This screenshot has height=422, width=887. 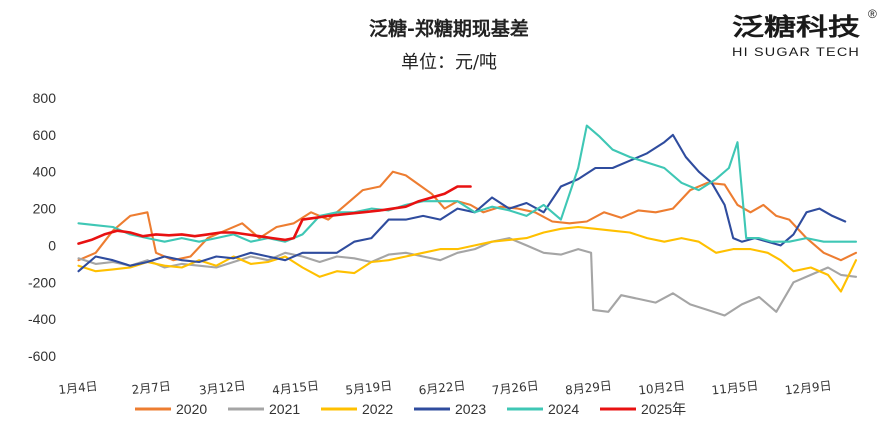 What do you see at coordinates (450, 409) in the screenshot?
I see `legend-item: 2023` at bounding box center [450, 409].